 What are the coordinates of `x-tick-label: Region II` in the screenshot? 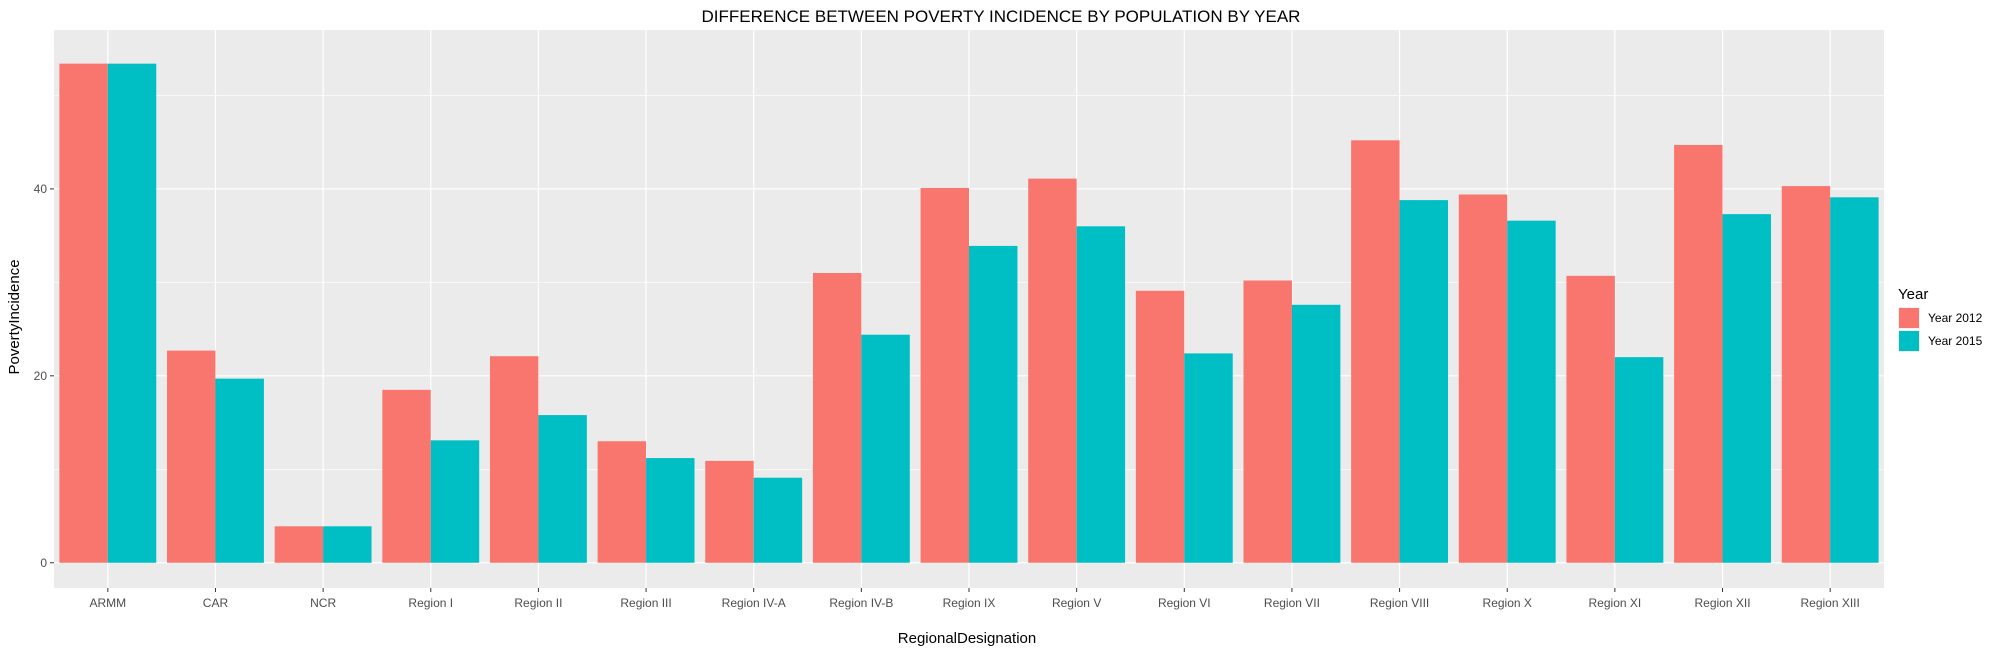 It's located at (538, 603).